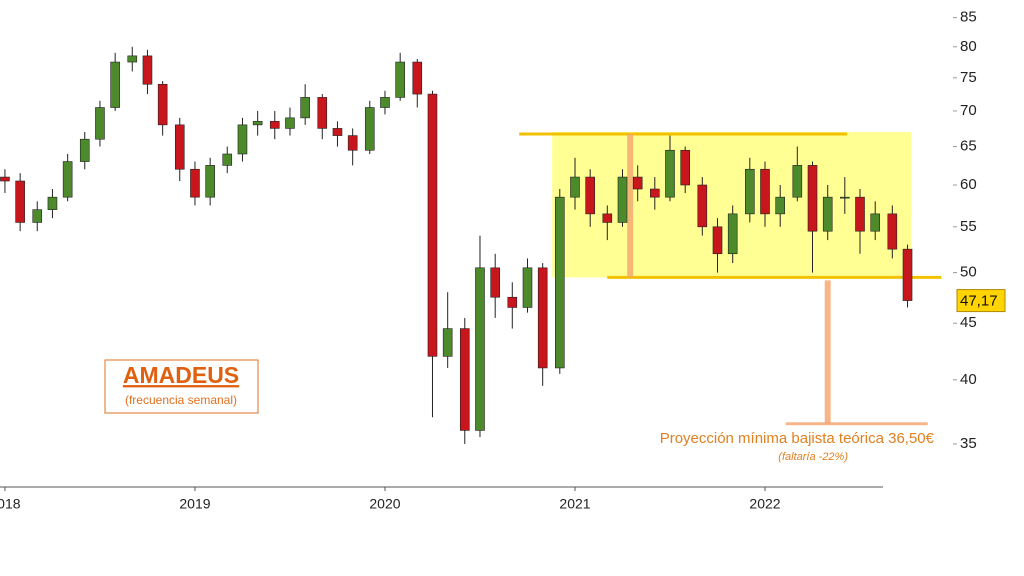 The width and height of the screenshot is (1024, 576). What do you see at coordinates (797, 438) in the screenshot?
I see `annotation: Proyección mínima bajista teórica 36,50€` at bounding box center [797, 438].